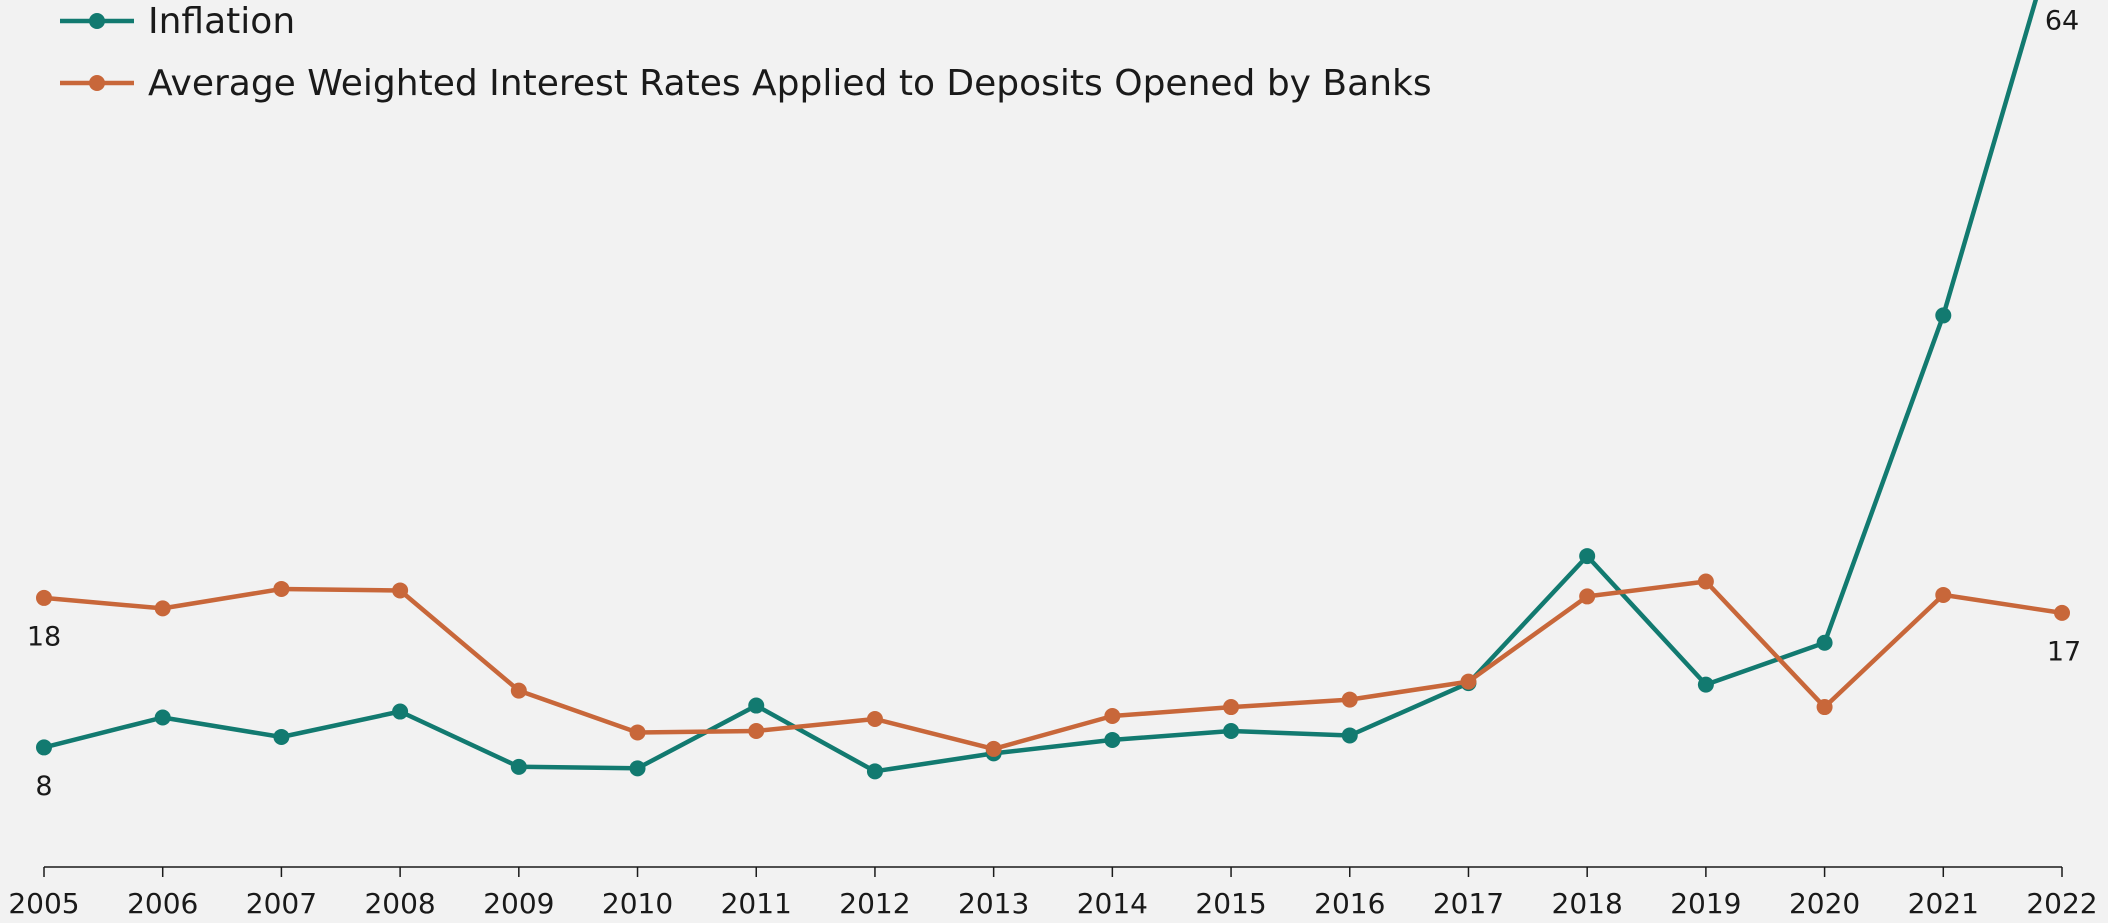 The height and width of the screenshot is (923, 2108). What do you see at coordinates (221, 21) in the screenshot?
I see `legend-label: Inflation` at bounding box center [221, 21].